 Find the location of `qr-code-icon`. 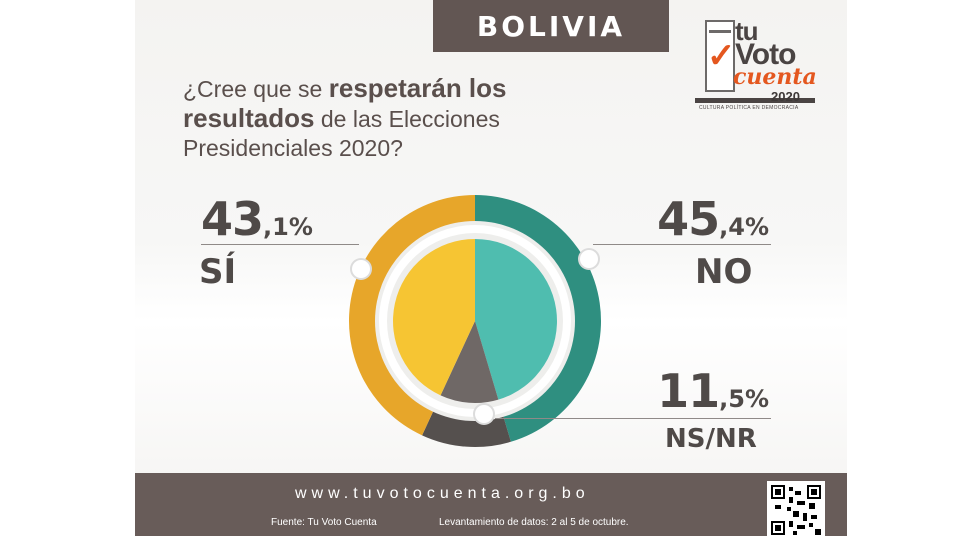

qr-code-icon is located at coordinates (796, 508).